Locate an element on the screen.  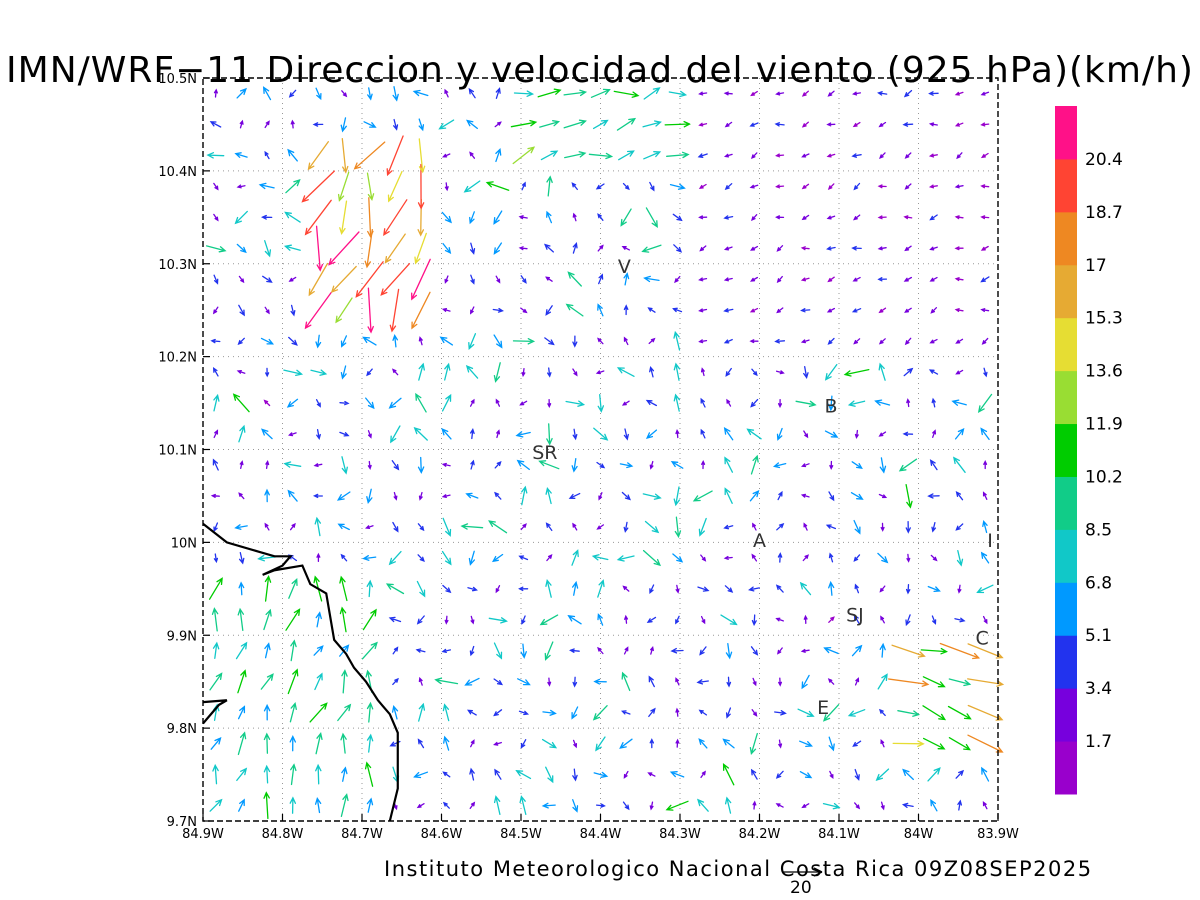
city-label: SR is located at coordinates (544, 453).